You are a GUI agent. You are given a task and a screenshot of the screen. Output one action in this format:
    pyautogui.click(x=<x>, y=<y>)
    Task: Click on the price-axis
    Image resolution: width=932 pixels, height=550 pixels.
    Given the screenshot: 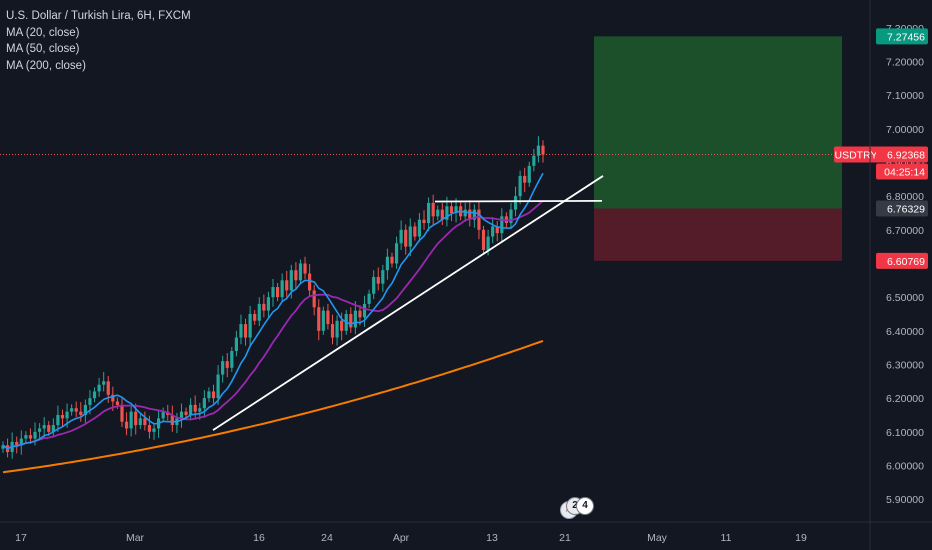 What is the action you would take?
    pyautogui.click(x=901, y=275)
    